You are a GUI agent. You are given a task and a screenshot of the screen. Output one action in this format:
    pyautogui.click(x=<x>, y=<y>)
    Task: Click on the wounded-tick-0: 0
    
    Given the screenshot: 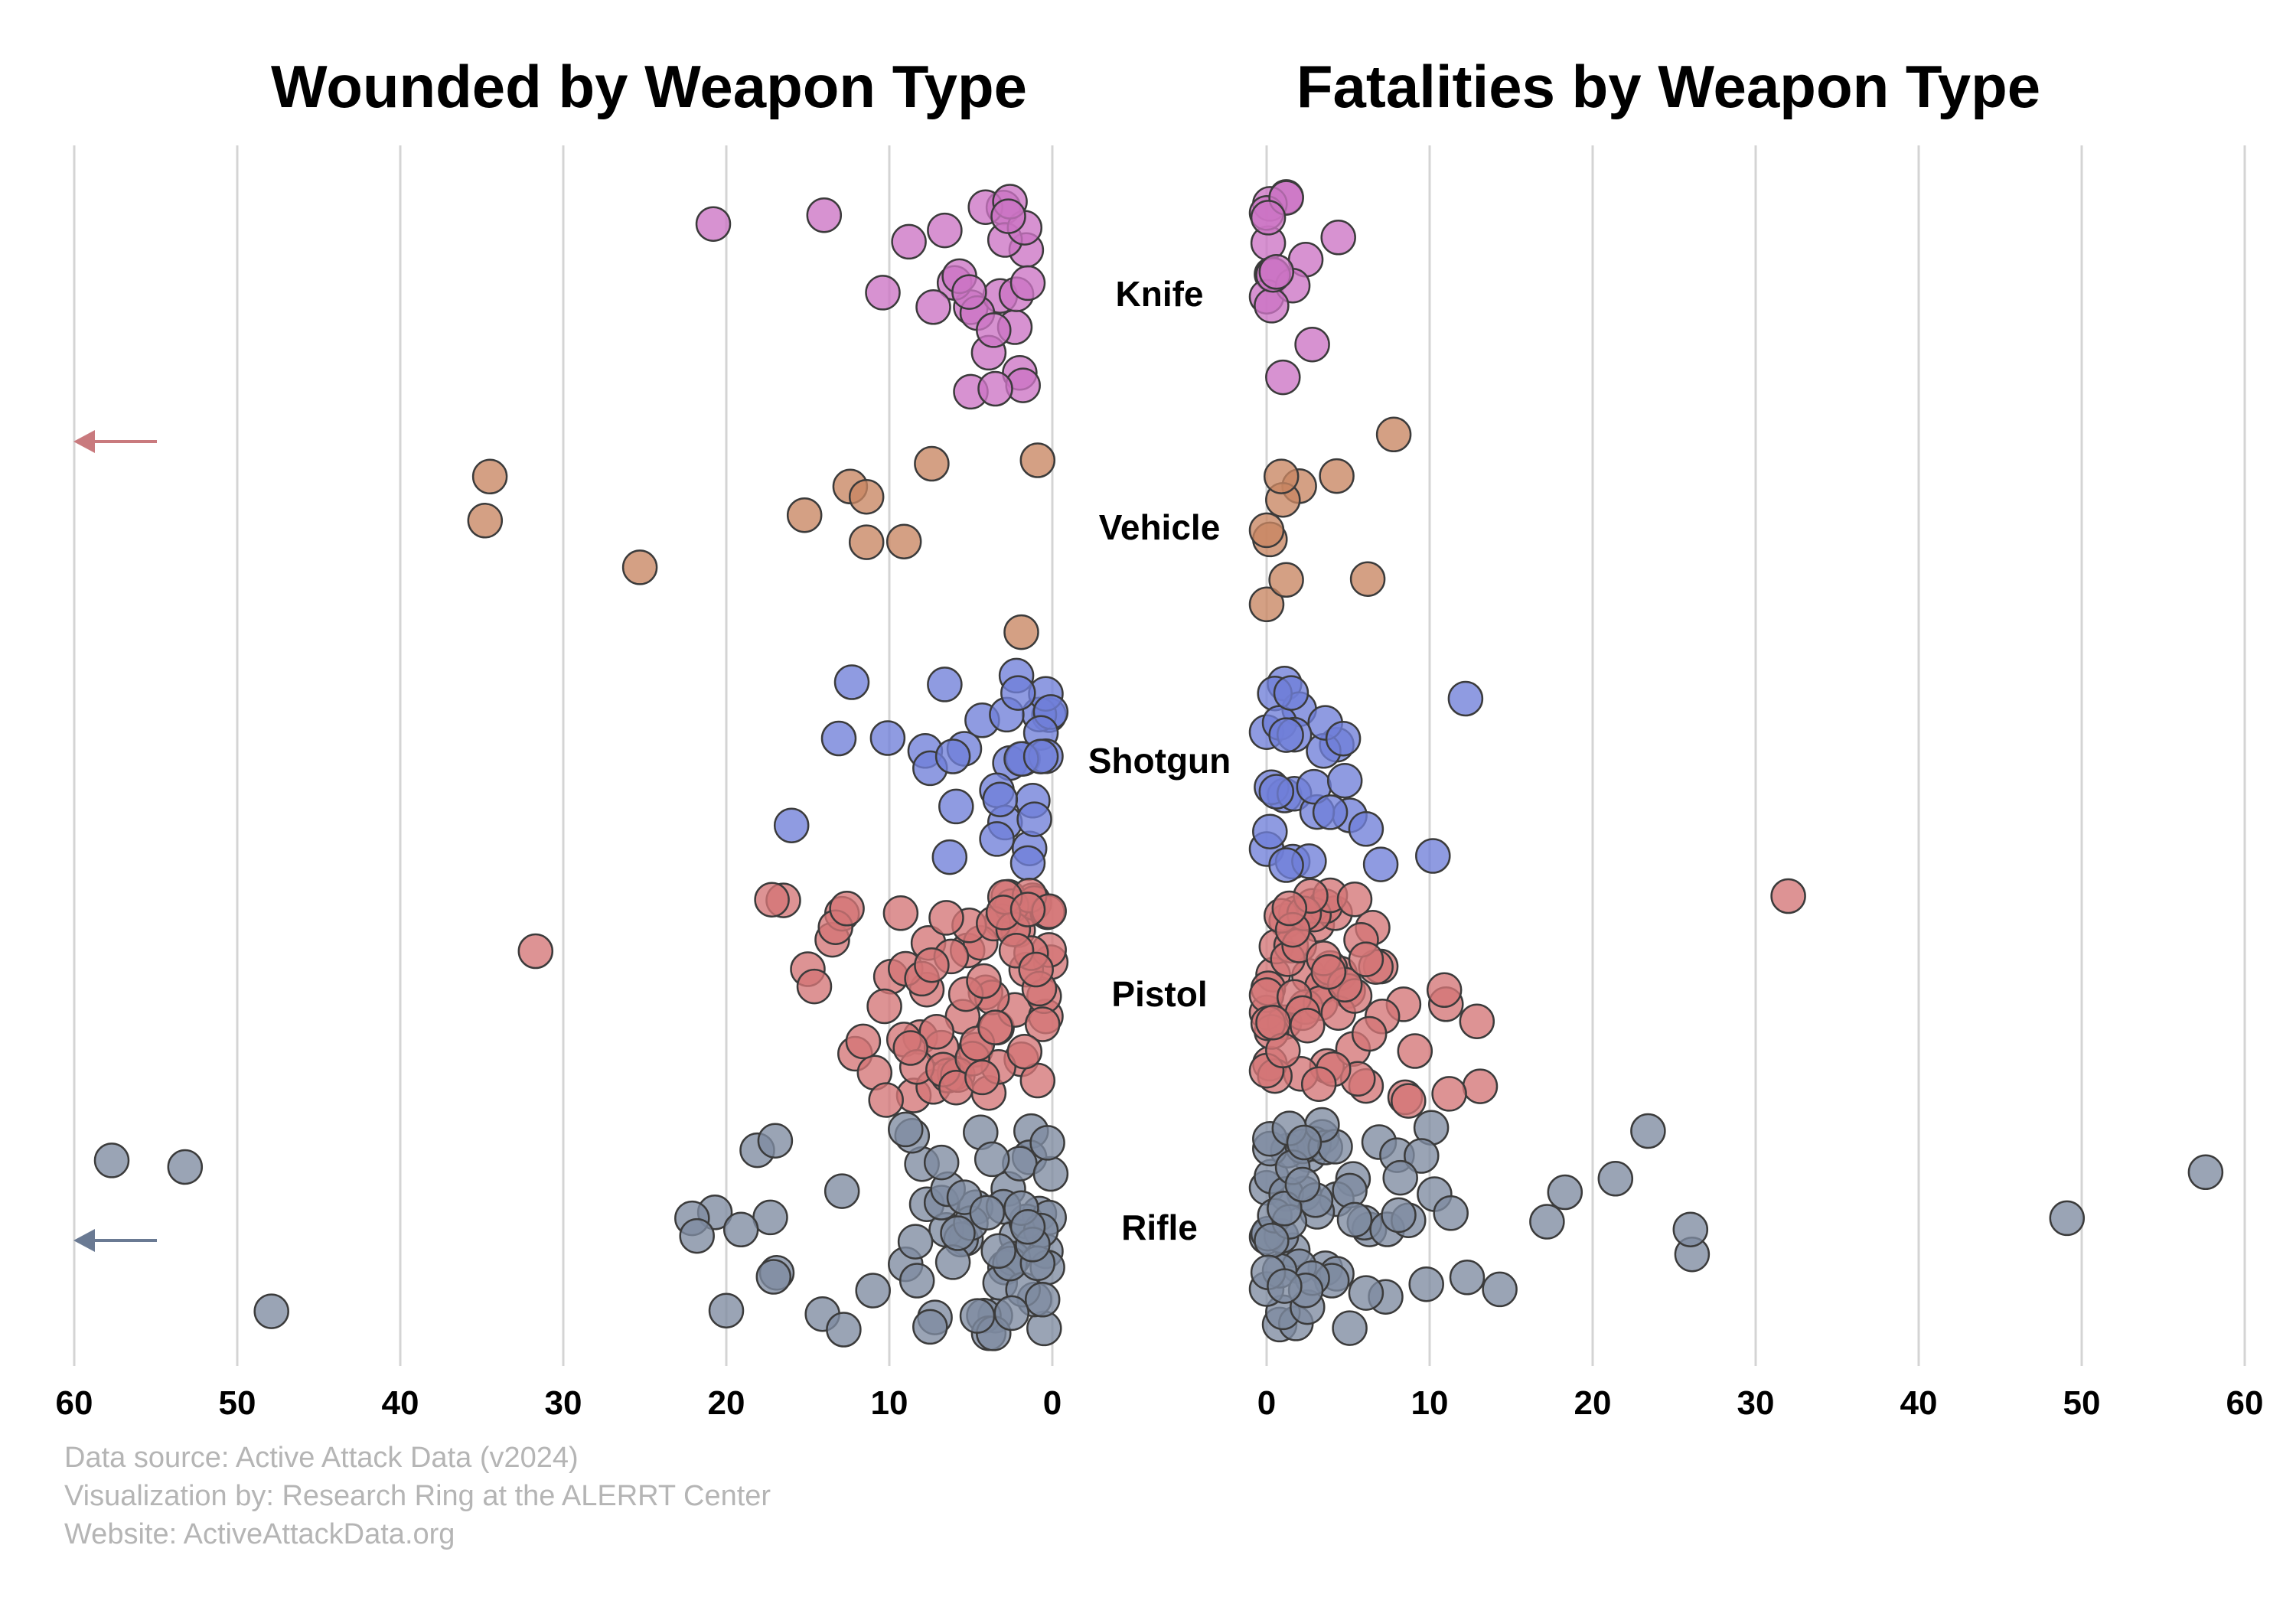 What is the action you would take?
    pyautogui.click(x=1052, y=1403)
    